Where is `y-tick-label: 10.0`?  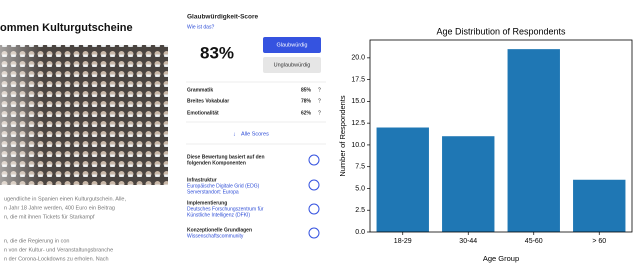
y-tick-label: 10.0 is located at coordinates (358, 145).